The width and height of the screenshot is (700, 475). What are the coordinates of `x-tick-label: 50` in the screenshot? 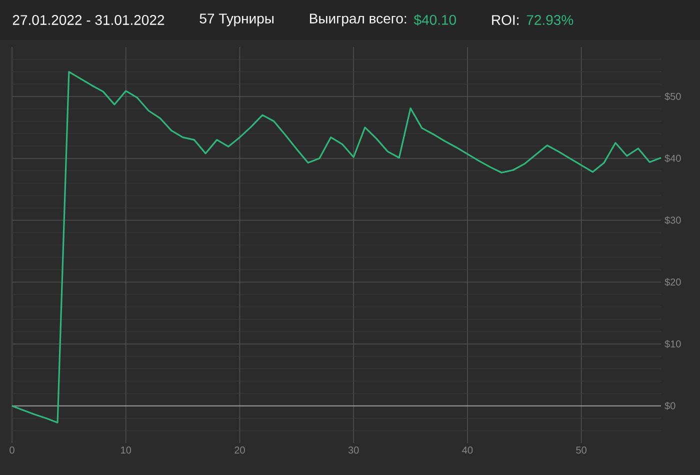 It's located at (581, 450).